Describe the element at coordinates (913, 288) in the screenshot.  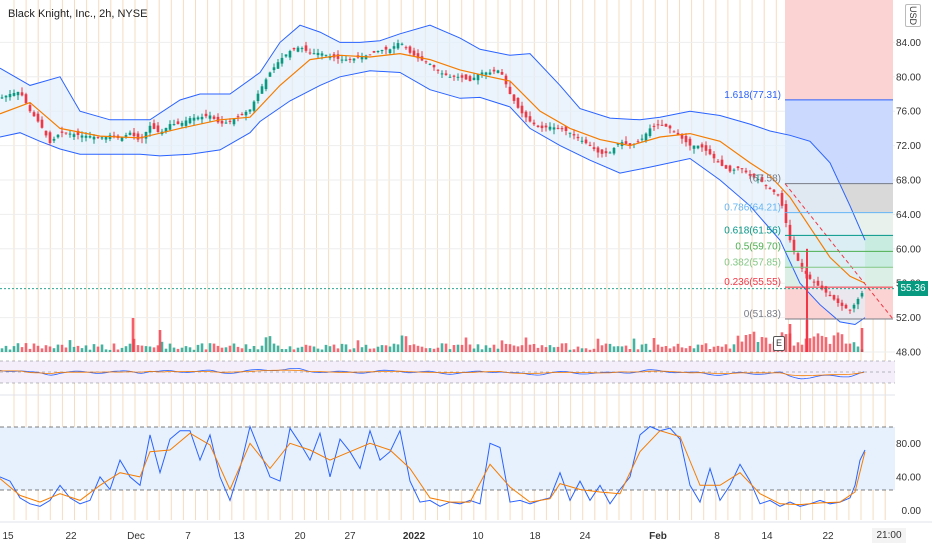
I see `last-price-label: 55.36` at that location.